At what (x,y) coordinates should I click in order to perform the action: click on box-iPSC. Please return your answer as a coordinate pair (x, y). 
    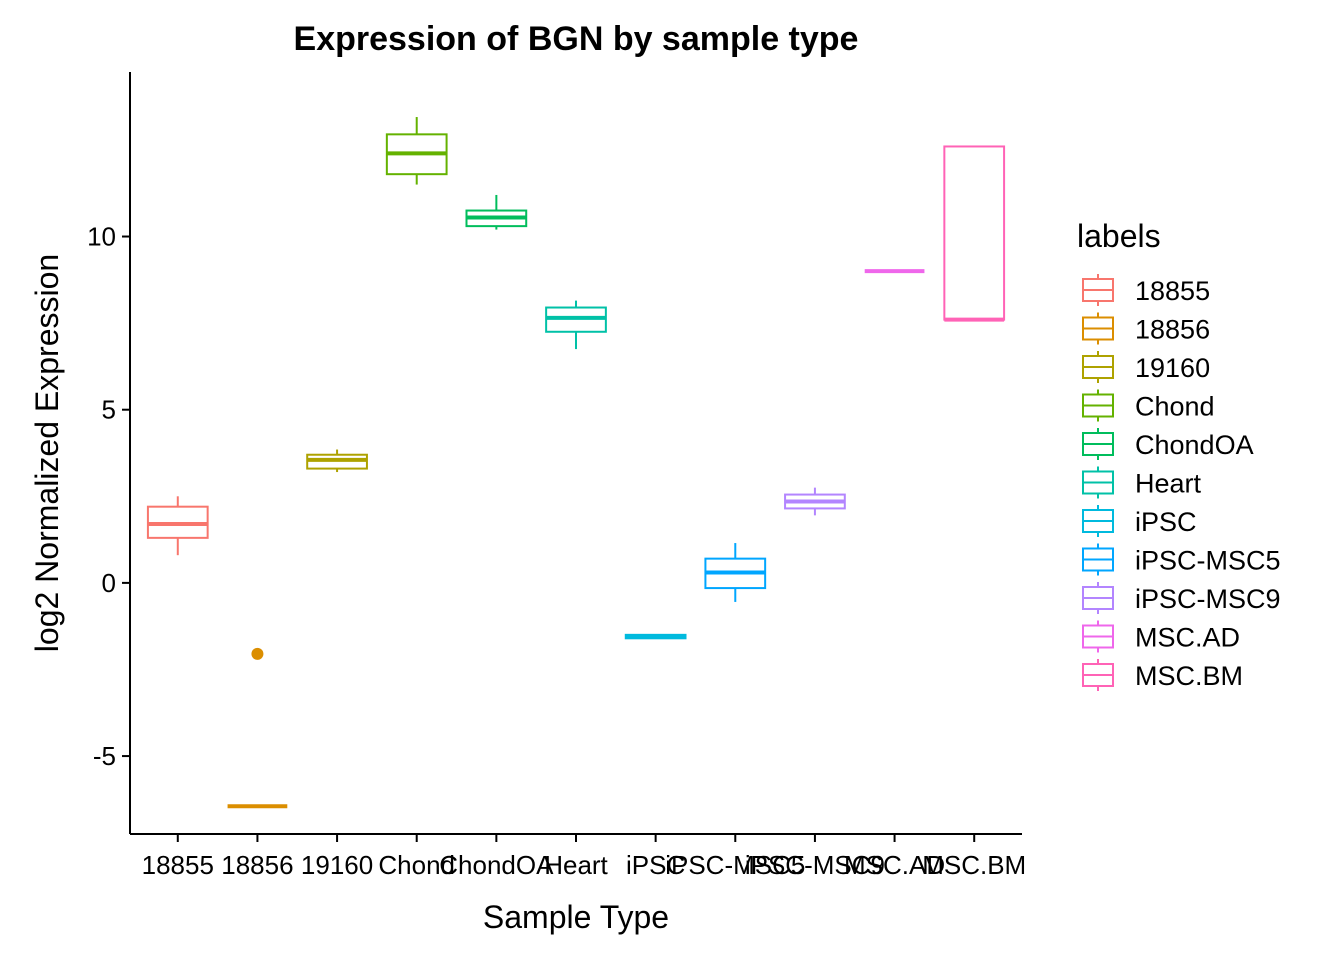
    Looking at the image, I should click on (655, 636).